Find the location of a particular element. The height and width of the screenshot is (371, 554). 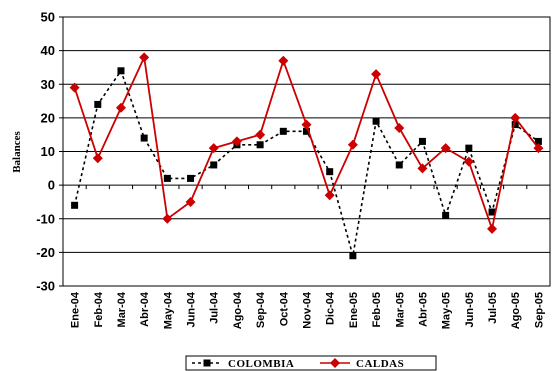

x-tick-label: Mar-05 is located at coordinates (400, 309).